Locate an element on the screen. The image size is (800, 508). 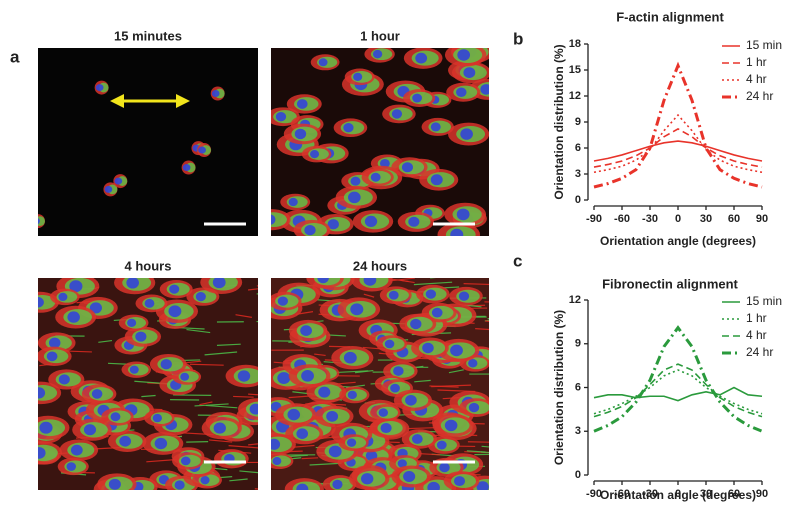
panel-label: b is located at coordinates (518, 38).